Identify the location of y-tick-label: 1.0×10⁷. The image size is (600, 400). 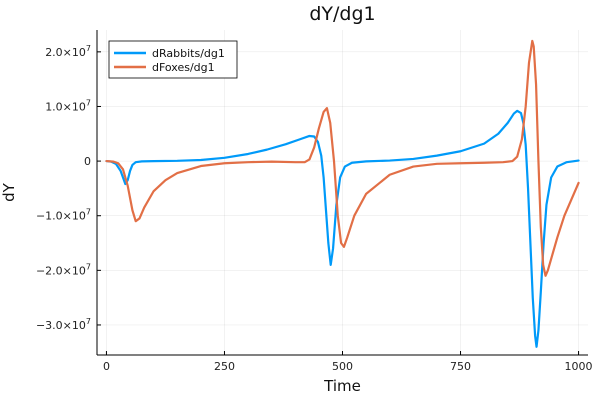
(68, 105).